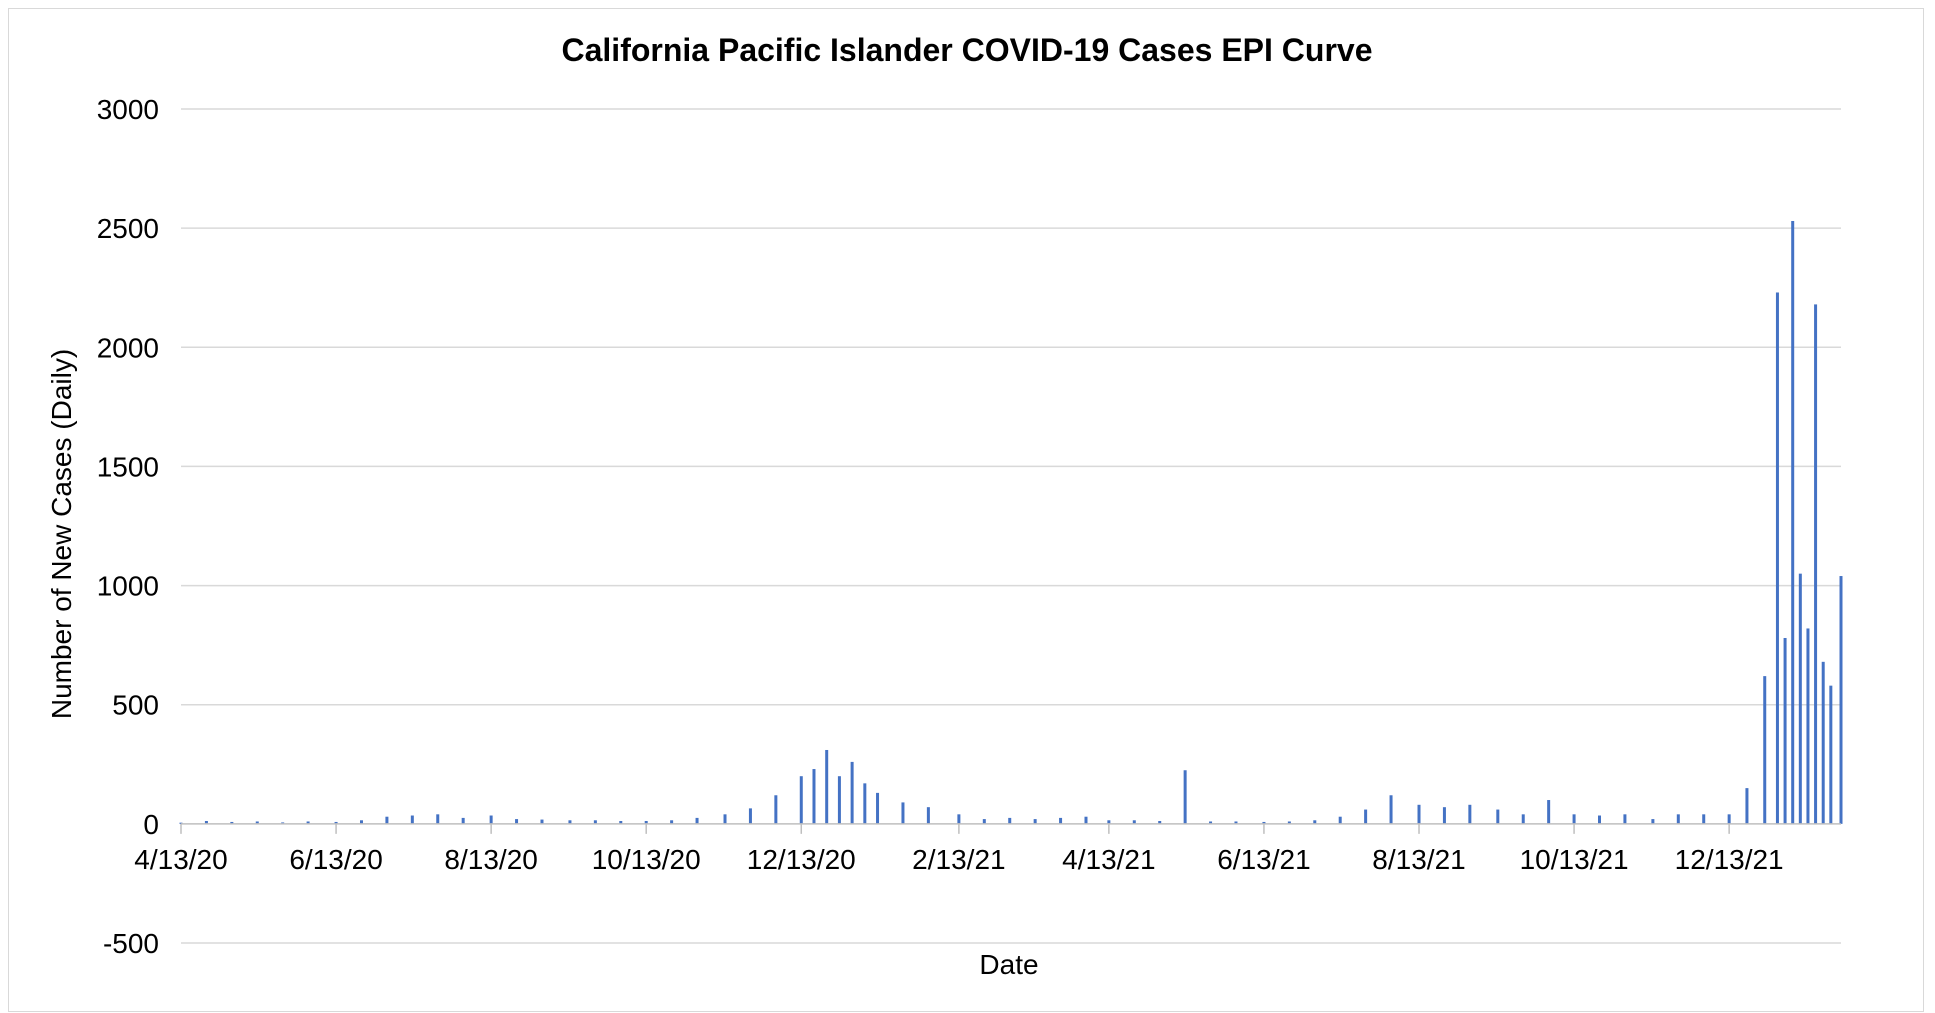 This screenshot has width=1935, height=1013. I want to click on y-tick-label: 2500, so click(128, 228).